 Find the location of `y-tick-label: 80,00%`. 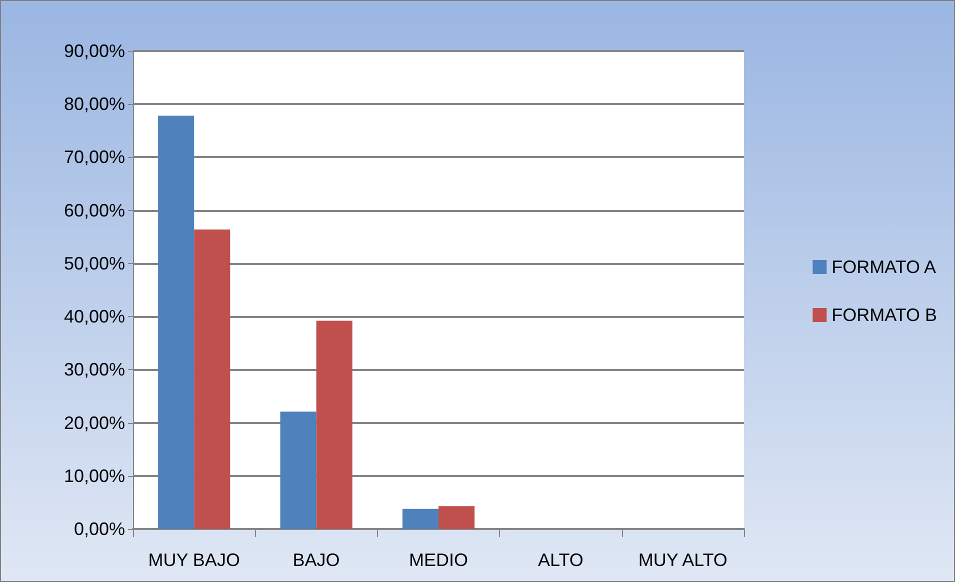

y-tick-label: 80,00% is located at coordinates (94, 104).